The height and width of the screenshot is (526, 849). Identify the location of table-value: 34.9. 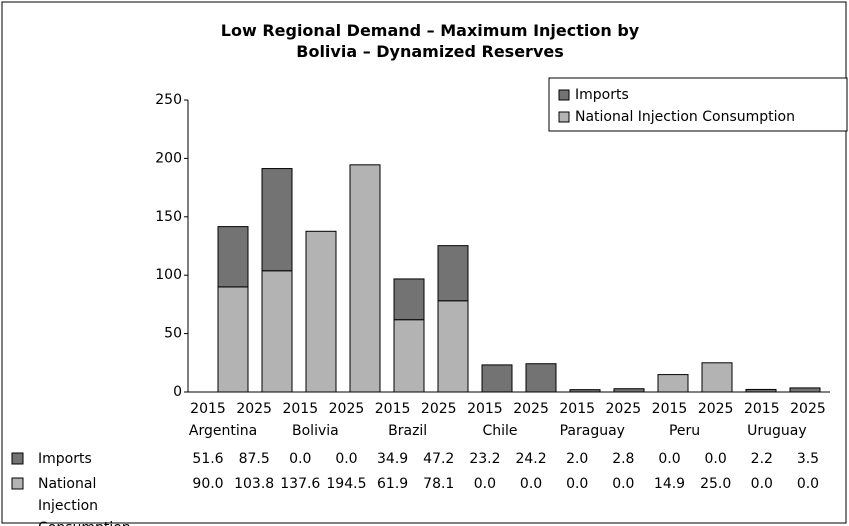
(392, 459).